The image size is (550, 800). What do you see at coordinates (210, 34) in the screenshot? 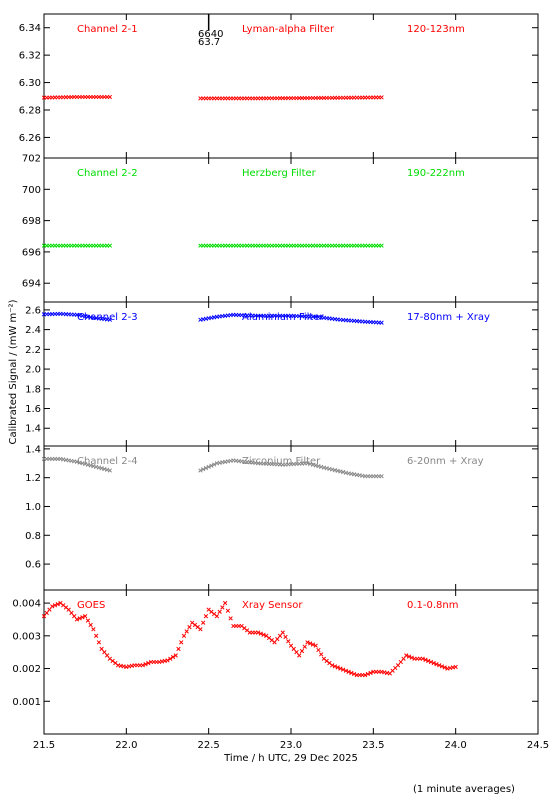
I see `top-marker-label: 6640` at bounding box center [210, 34].